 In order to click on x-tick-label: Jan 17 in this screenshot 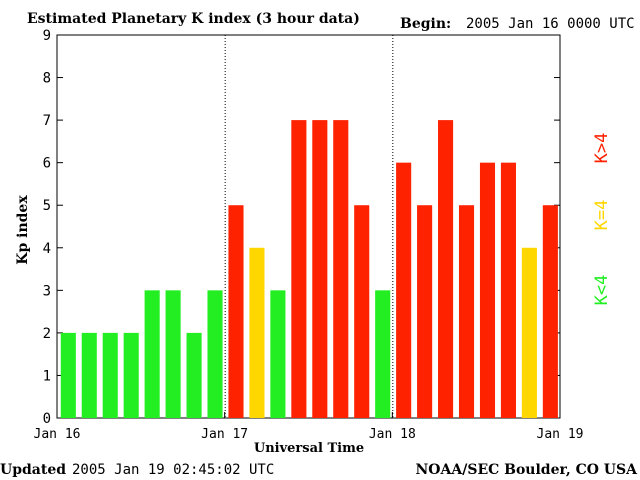, I will do `click(224, 434)`.